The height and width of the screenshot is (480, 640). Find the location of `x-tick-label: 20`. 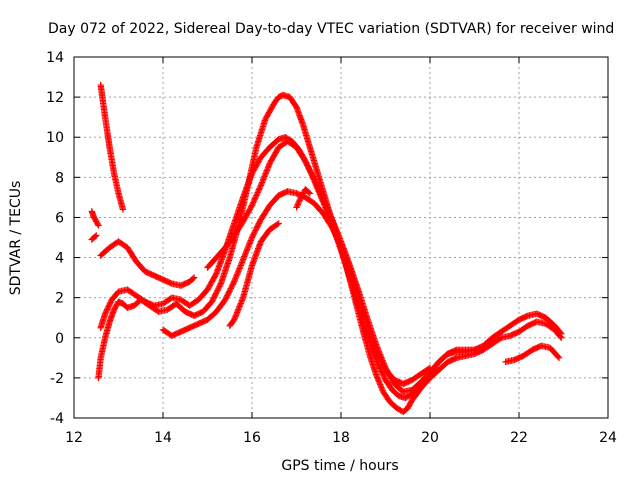

x-tick-label: 20 is located at coordinates (430, 438).